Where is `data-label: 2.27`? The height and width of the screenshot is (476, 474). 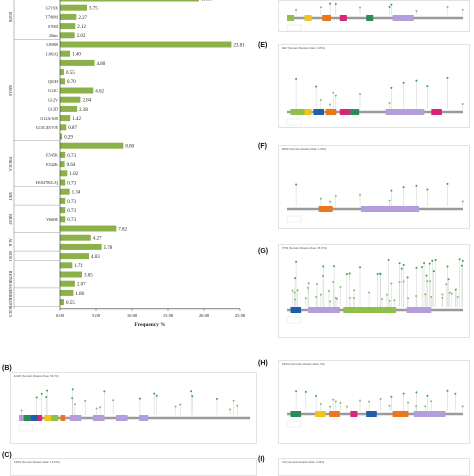 data-label: 2.27 is located at coordinates (82, 18).